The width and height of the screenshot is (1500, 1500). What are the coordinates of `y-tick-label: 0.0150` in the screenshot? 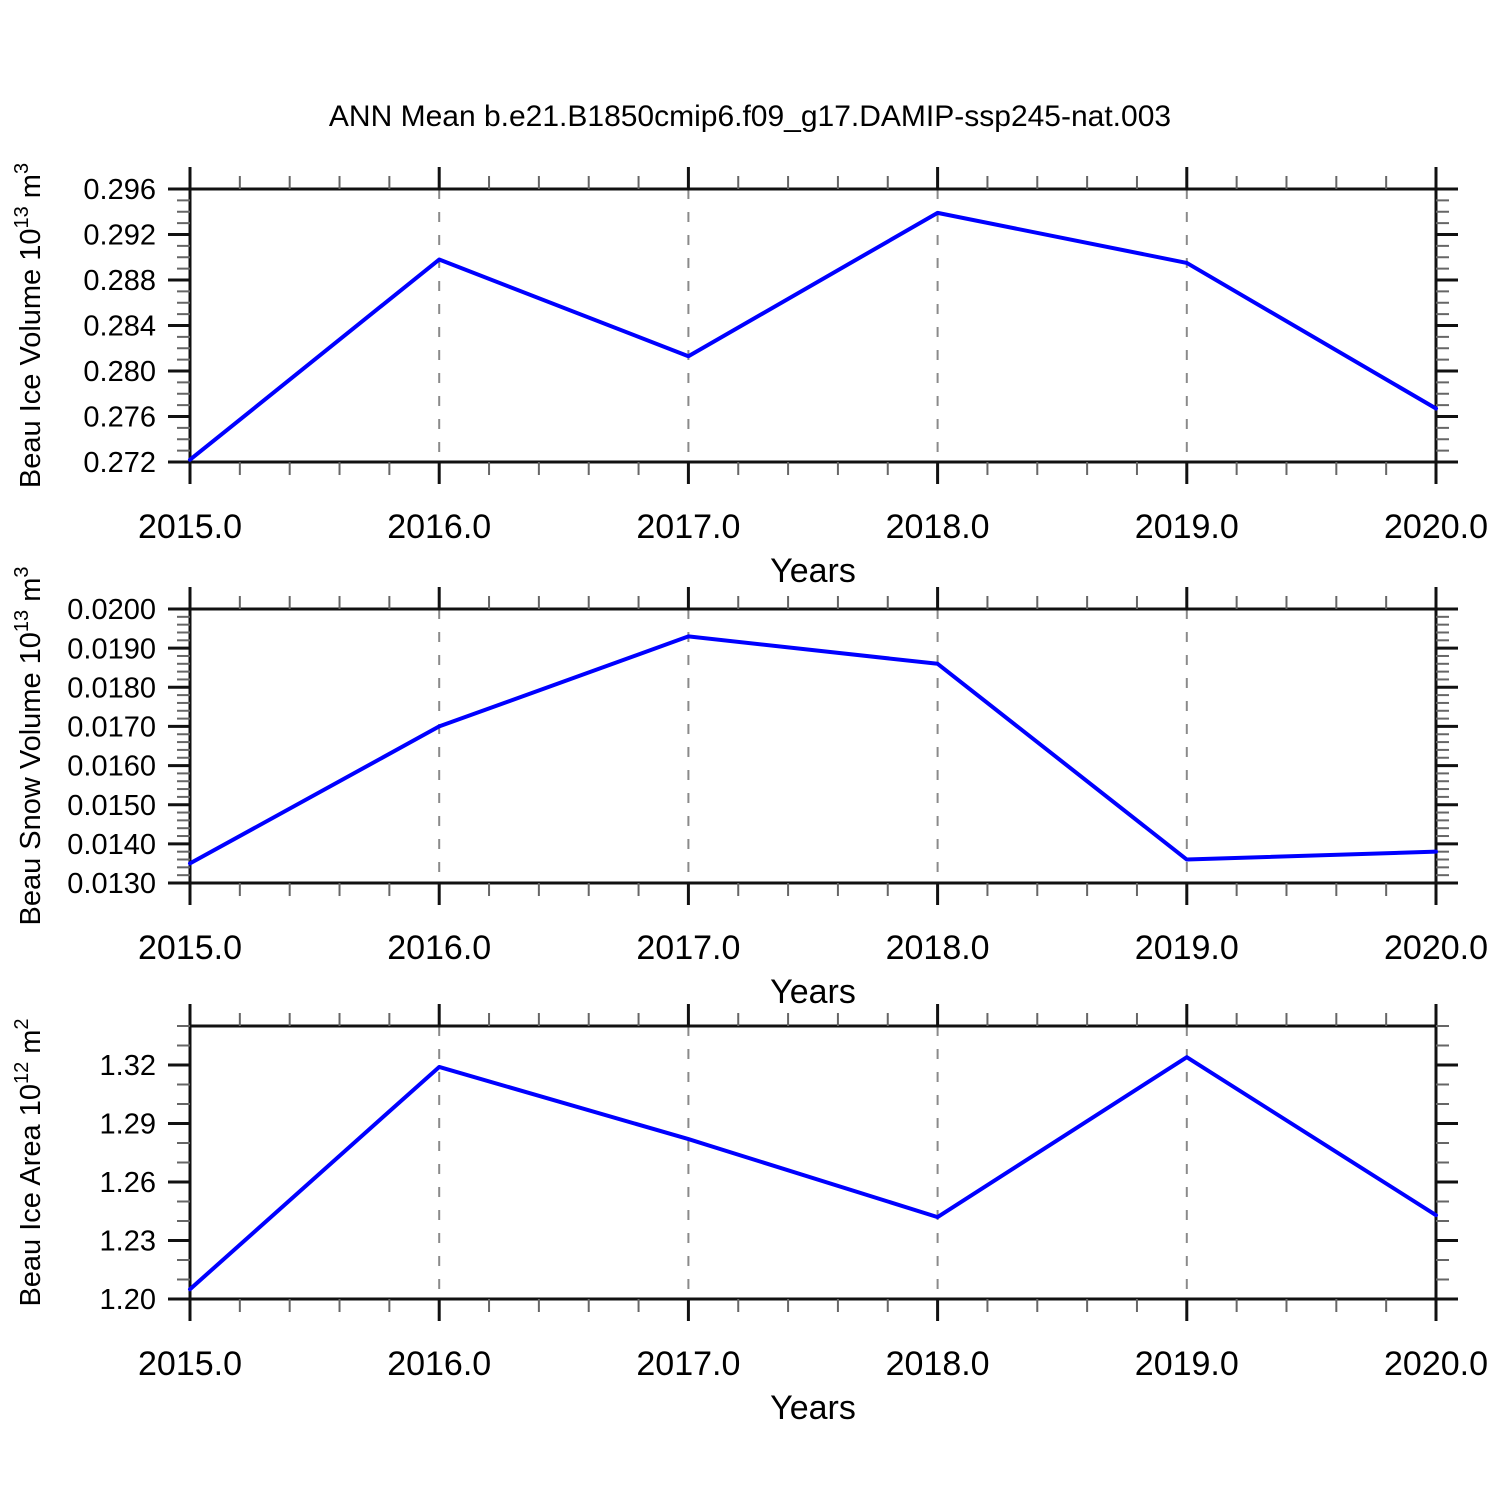 It's located at (111, 806).